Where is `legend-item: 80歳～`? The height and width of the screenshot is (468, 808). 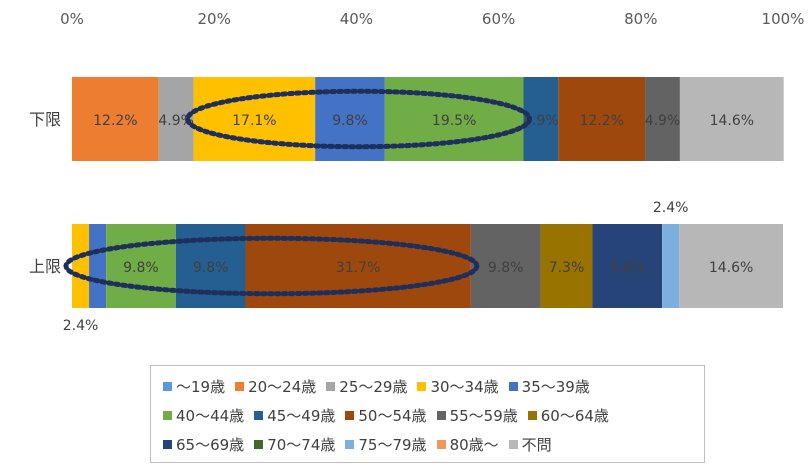 legend-item: 80歳～ is located at coordinates (467, 444).